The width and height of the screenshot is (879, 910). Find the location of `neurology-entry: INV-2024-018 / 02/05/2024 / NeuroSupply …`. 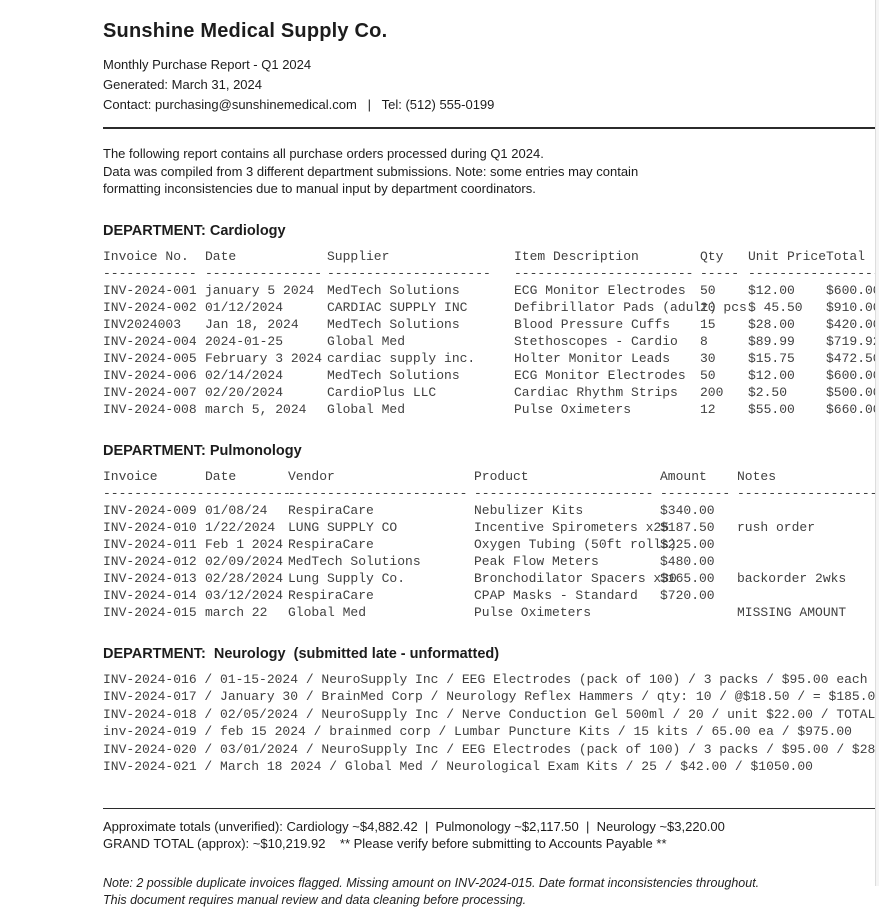

neurology-entry: INV-2024-018 / 02/05/2024 / NeuroSupply … is located at coordinates (489, 715).